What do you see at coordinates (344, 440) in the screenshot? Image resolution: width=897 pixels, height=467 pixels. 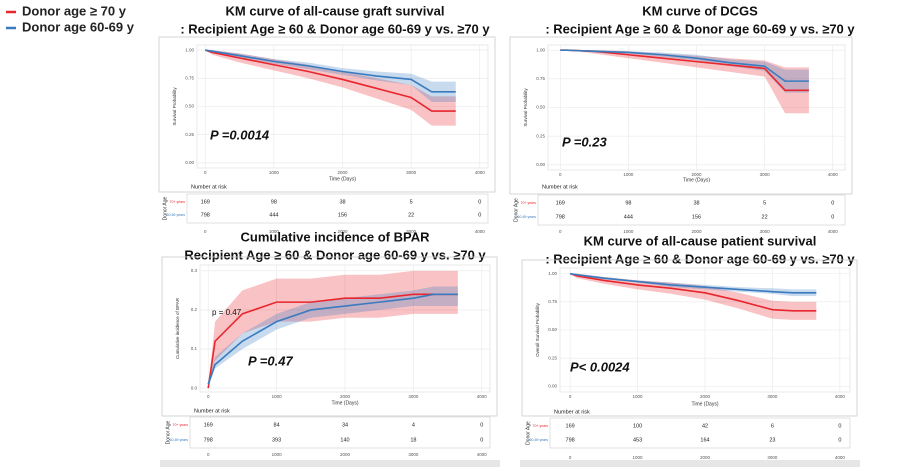 I see `risk-count: 140` at bounding box center [344, 440].